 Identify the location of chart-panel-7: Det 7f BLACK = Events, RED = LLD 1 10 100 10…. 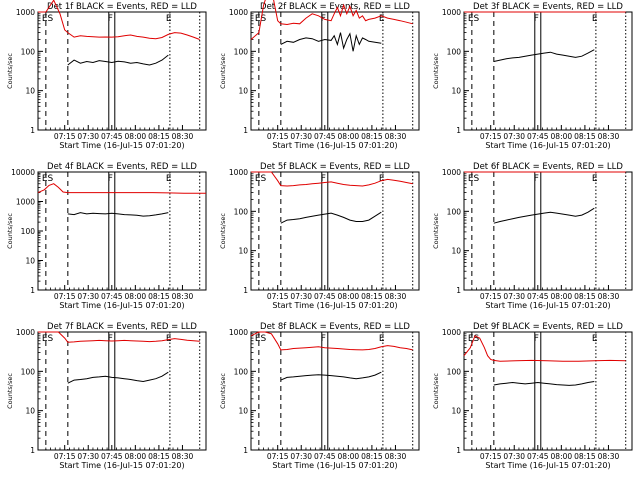
(106, 396).